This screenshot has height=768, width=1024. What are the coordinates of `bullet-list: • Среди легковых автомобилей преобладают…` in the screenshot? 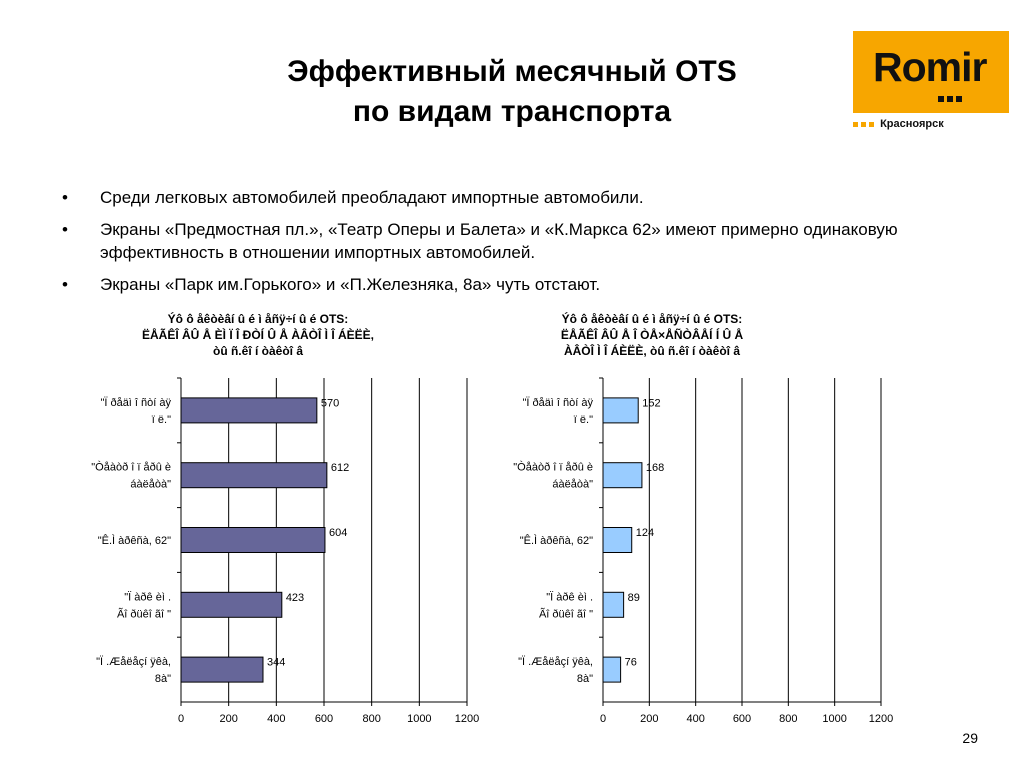 It's located at (512, 245).